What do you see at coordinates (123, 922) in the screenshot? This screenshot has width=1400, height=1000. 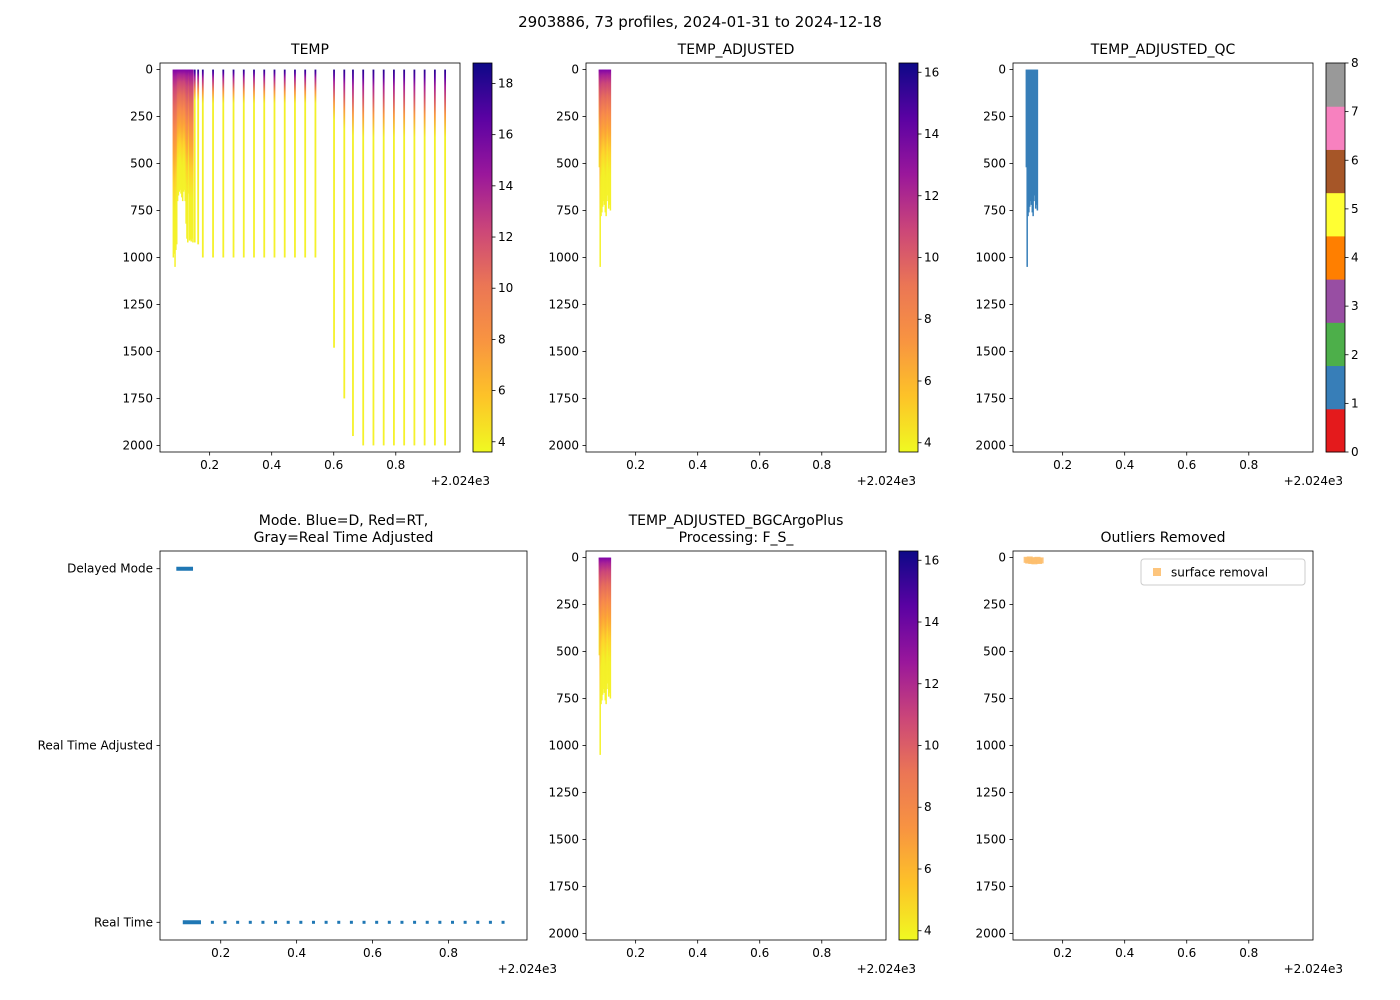 I see `category-label: Real Time` at bounding box center [123, 922].